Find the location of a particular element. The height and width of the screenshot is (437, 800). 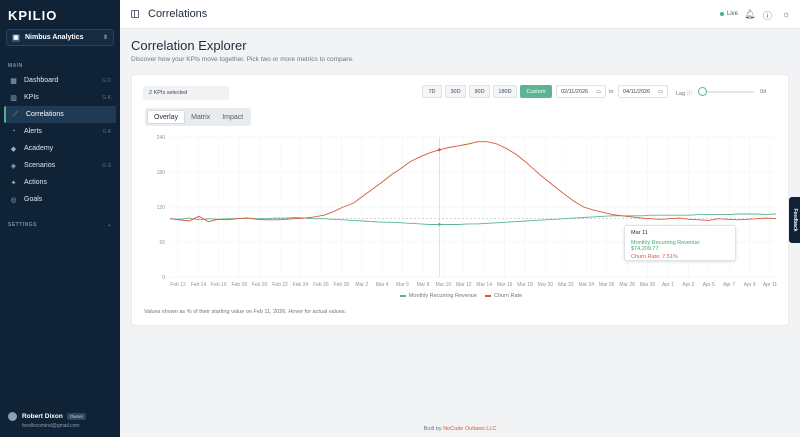

tab-overlay: Overlay is located at coordinates (166, 117).